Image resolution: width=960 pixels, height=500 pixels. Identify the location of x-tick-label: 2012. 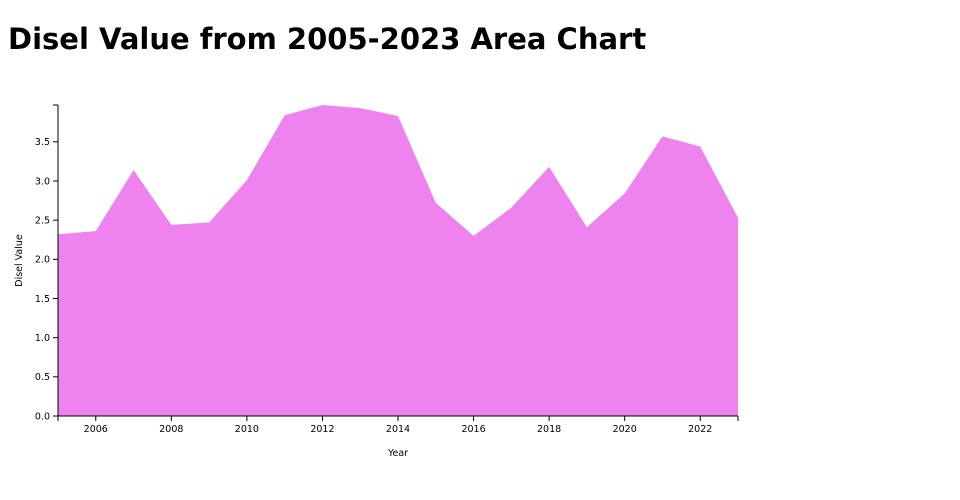
(322, 429).